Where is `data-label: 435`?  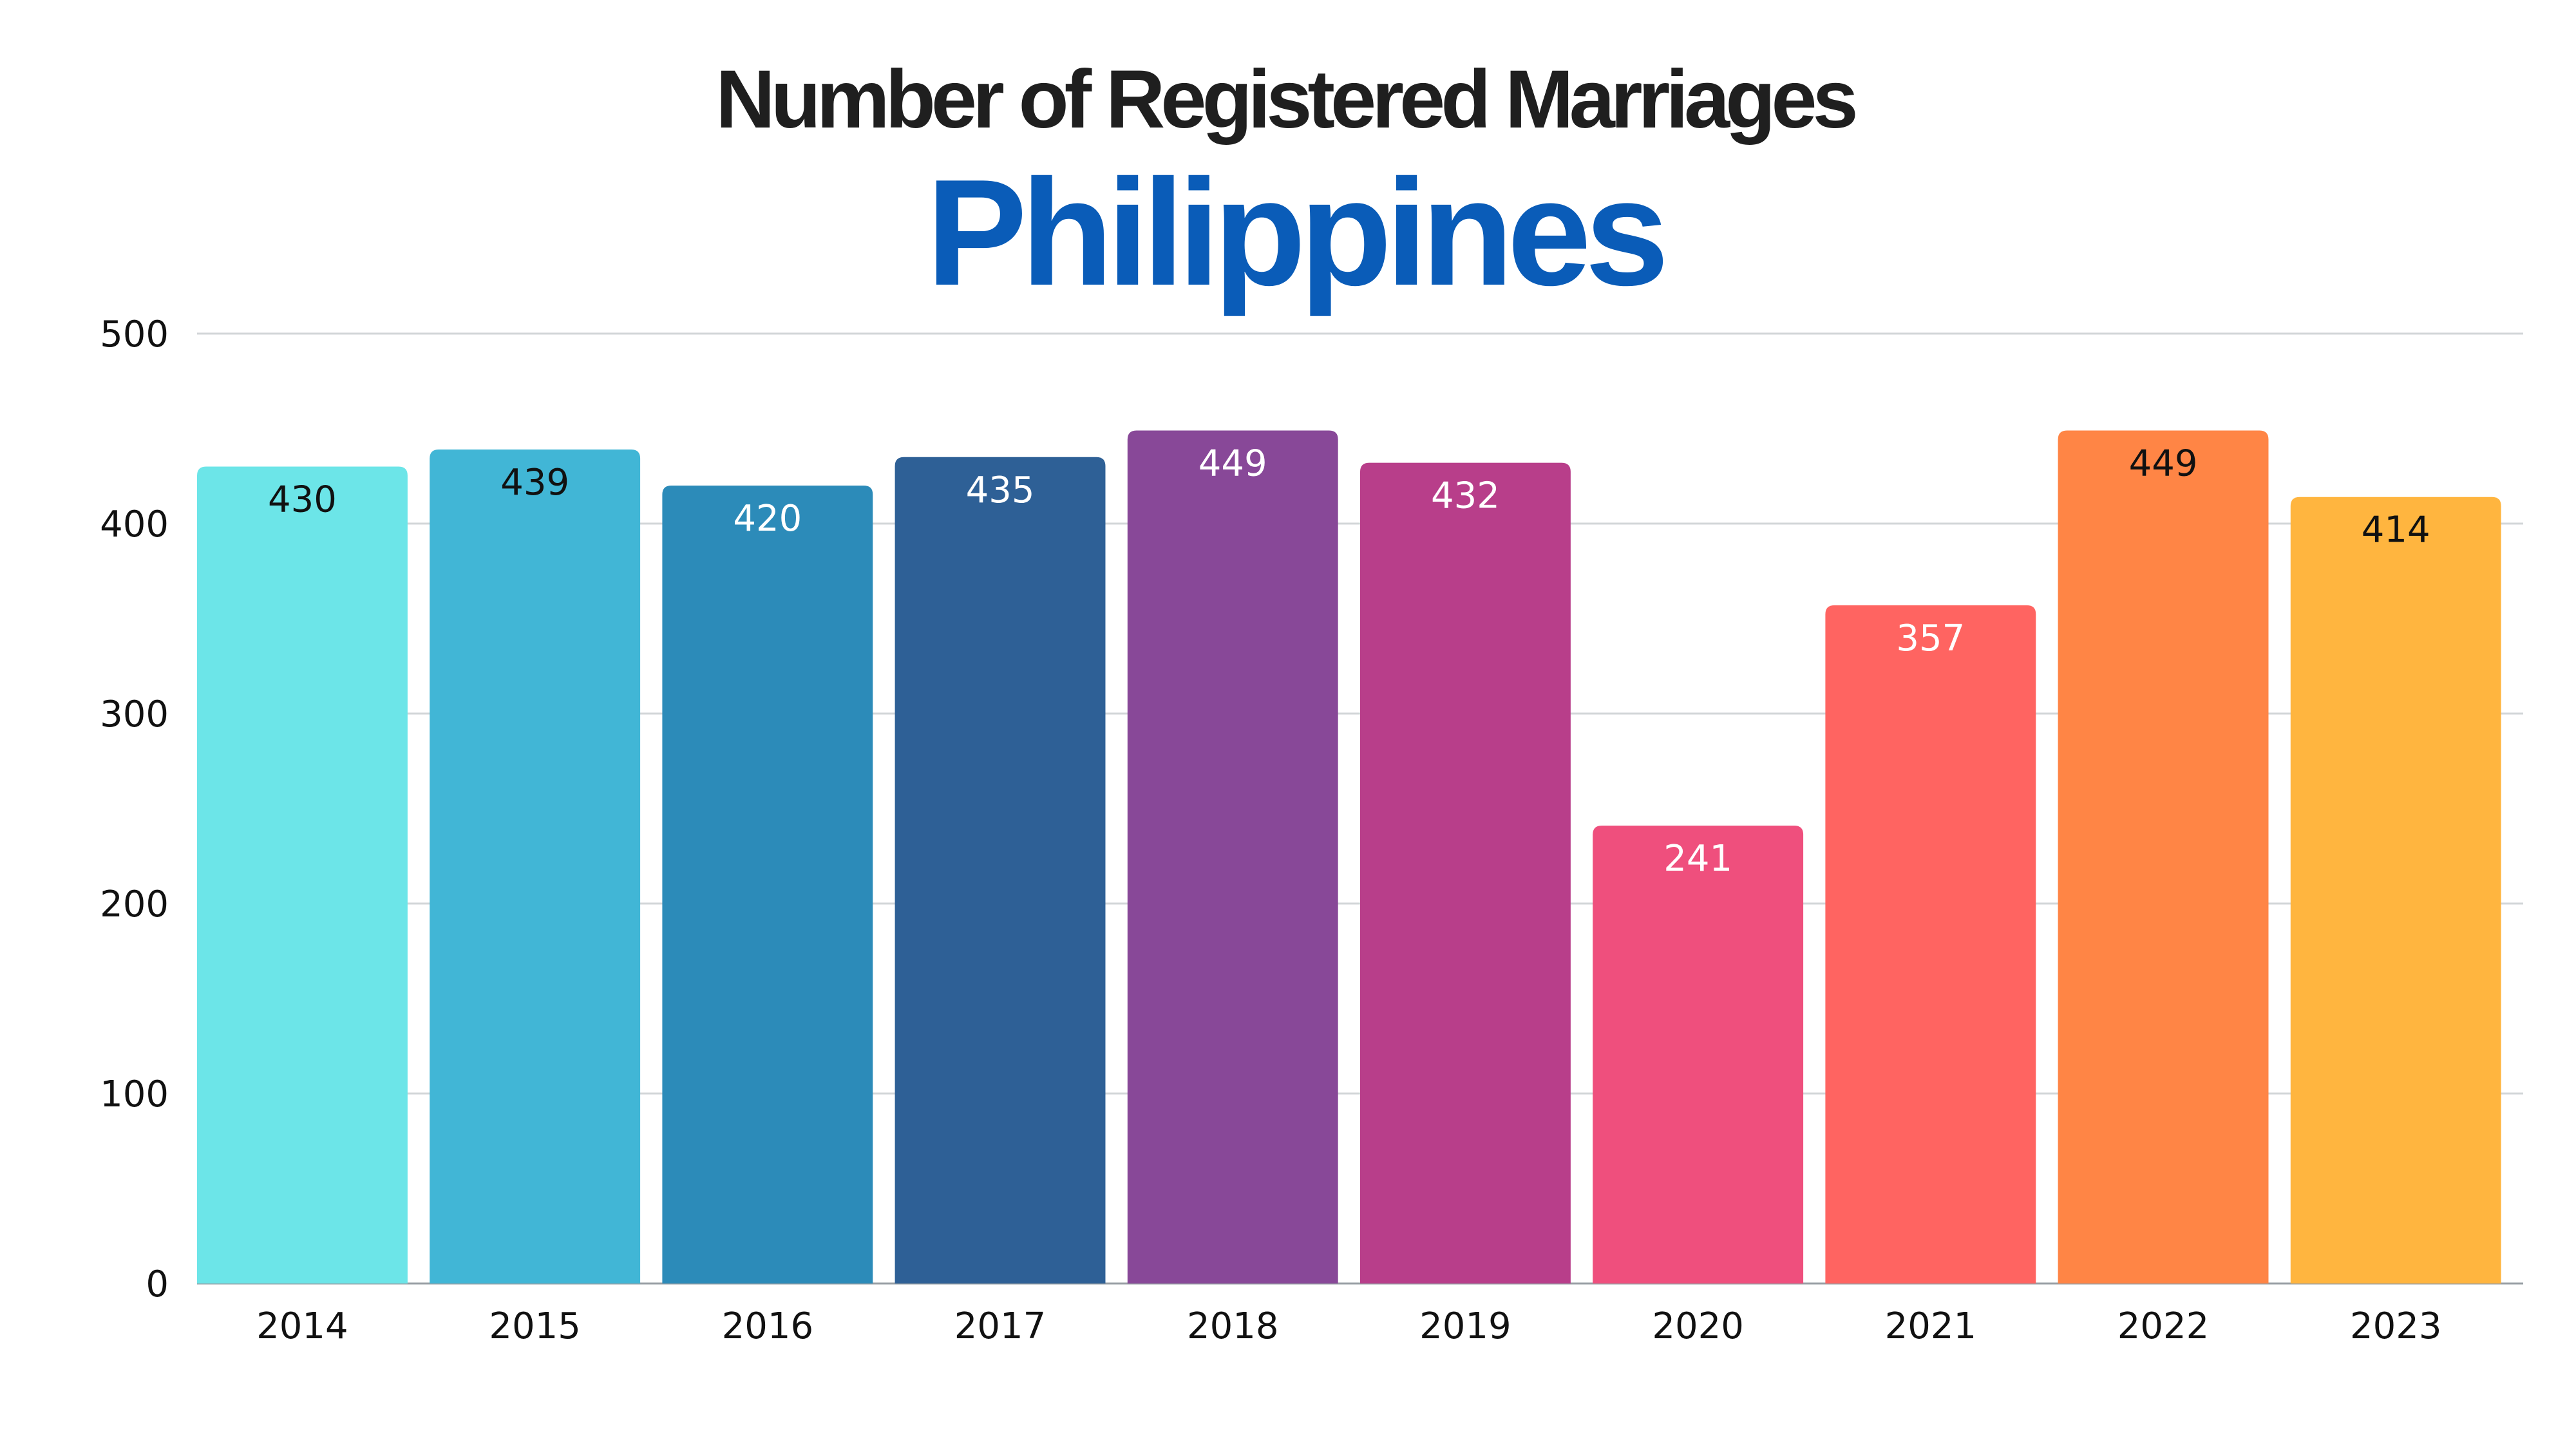 data-label: 435 is located at coordinates (1001, 490).